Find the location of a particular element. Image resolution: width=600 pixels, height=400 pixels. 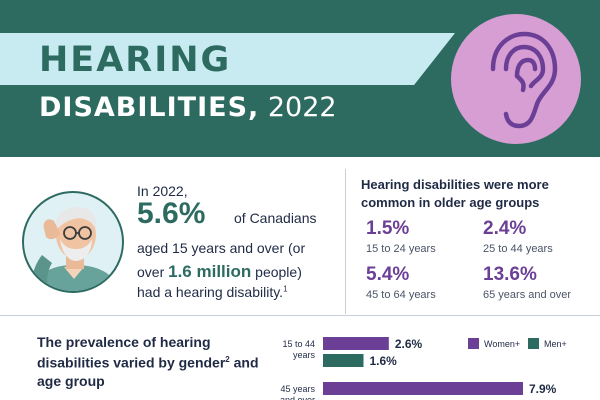

legend-label-women: Women+ is located at coordinates (502, 343).